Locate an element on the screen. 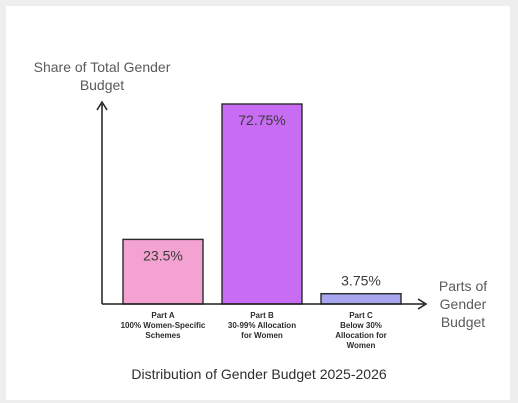  category-label: Allocation for is located at coordinates (361, 335).